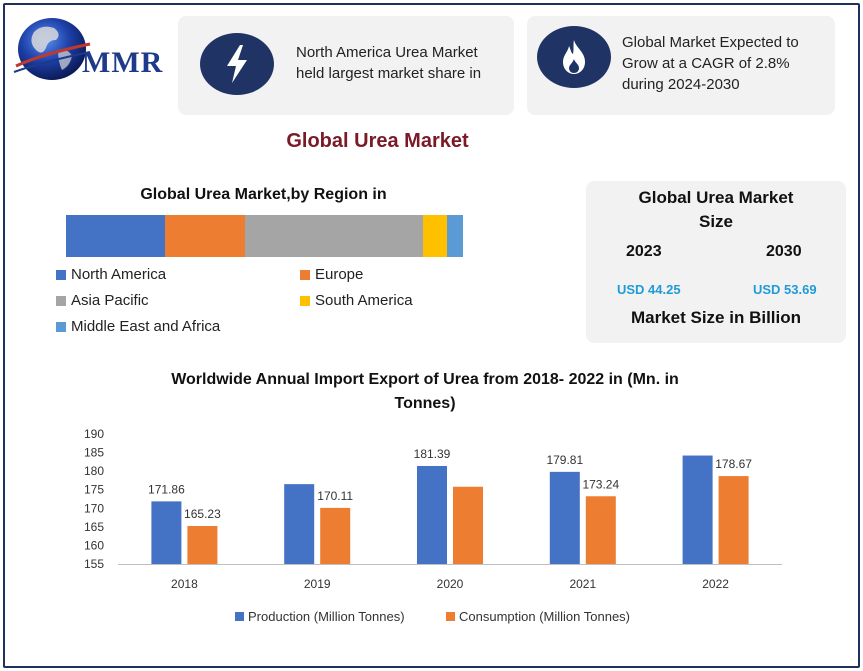 This screenshot has height=671, width=863. I want to click on legend-label: South America, so click(364, 300).